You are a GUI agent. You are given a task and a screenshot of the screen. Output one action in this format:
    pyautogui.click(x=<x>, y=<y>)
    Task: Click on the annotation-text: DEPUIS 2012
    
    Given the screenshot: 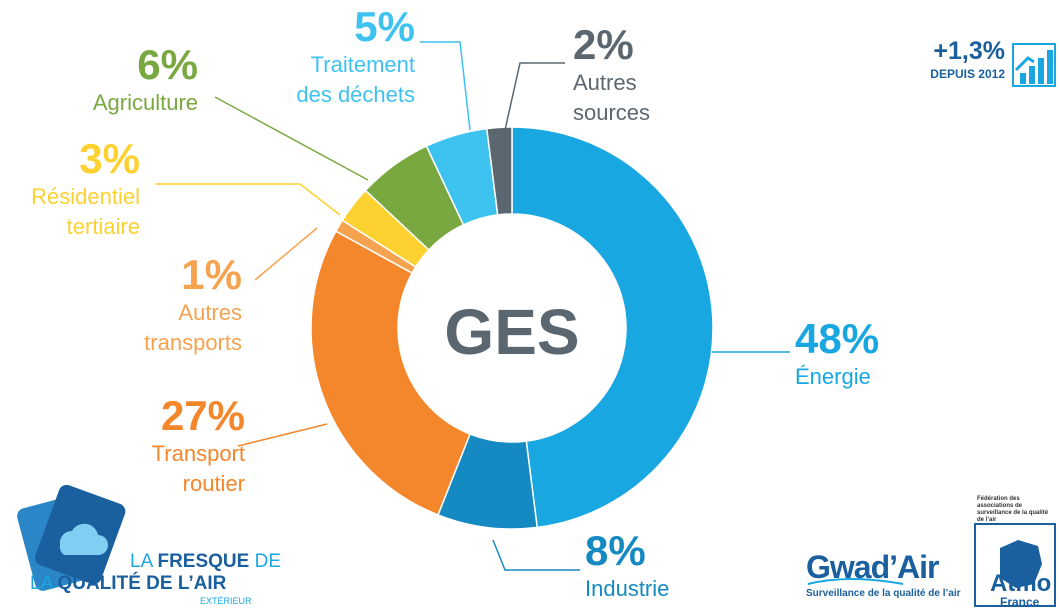 What is the action you would take?
    pyautogui.click(x=967, y=74)
    